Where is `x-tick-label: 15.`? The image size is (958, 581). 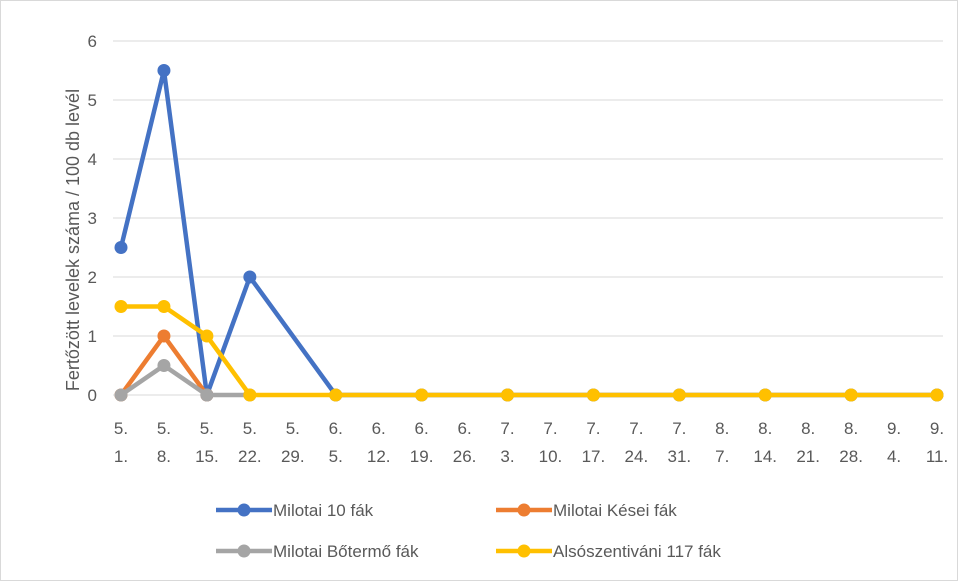 x-tick-label: 15. is located at coordinates (207, 456).